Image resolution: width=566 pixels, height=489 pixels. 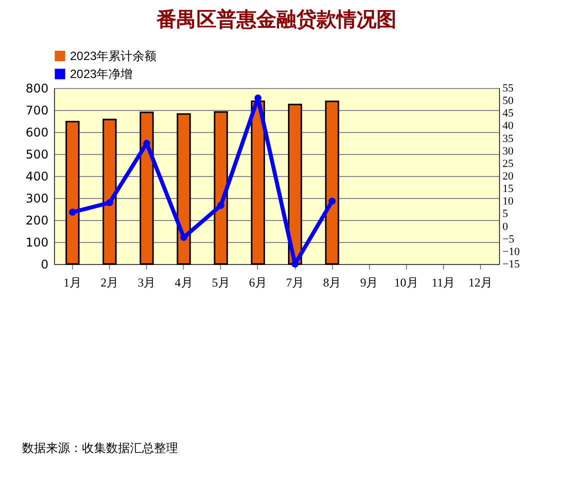 What do you see at coordinates (183, 283) in the screenshot?
I see `x-tick-label: 4月` at bounding box center [183, 283].